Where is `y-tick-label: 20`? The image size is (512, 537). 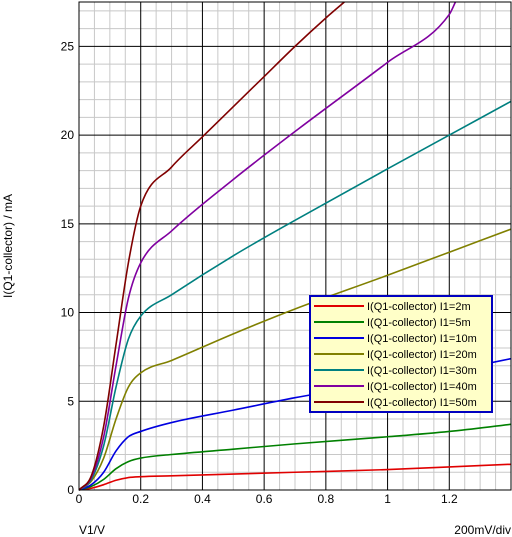 y-tick-label: 20 is located at coordinates (68, 135).